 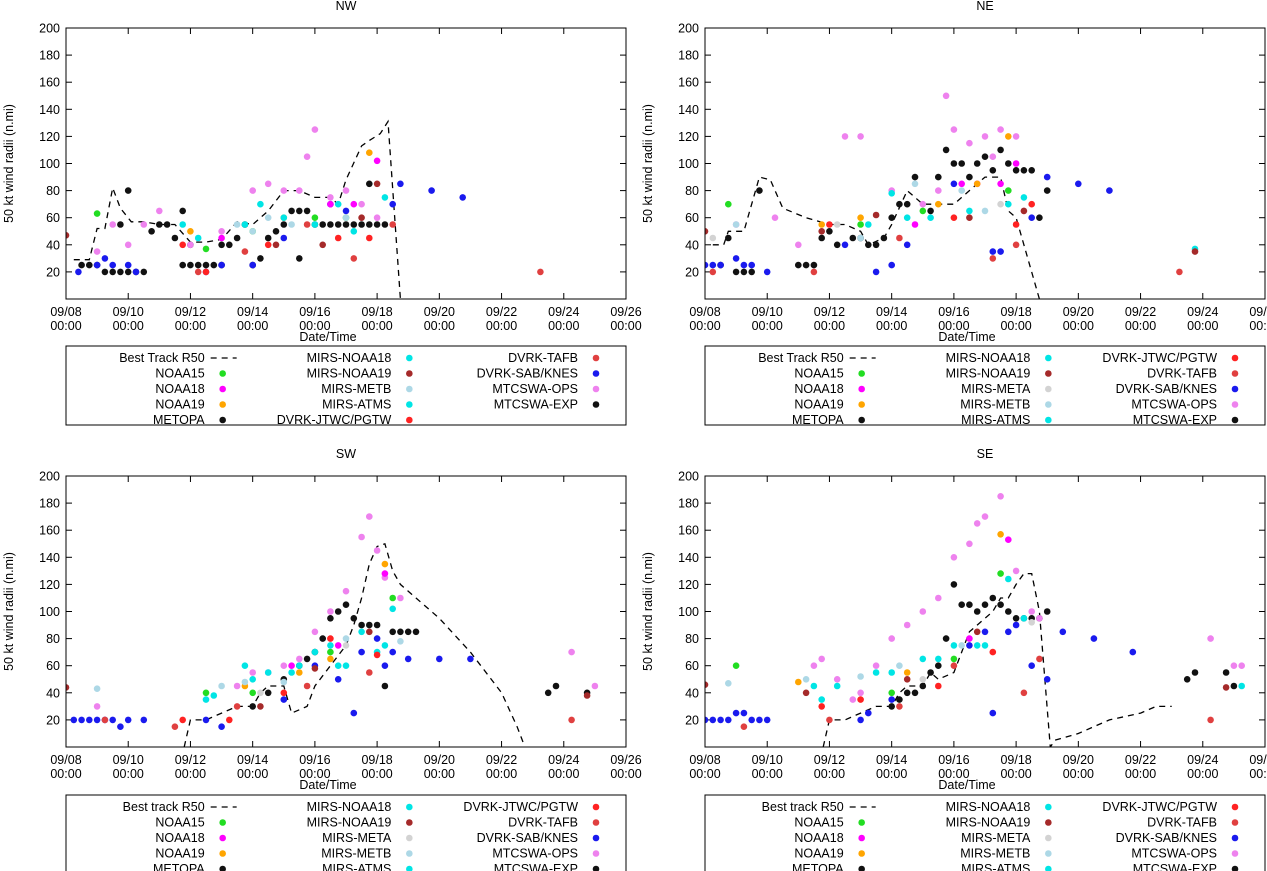 What do you see at coordinates (354, 644) in the screenshot?
I see `best-track-line` at bounding box center [354, 644].